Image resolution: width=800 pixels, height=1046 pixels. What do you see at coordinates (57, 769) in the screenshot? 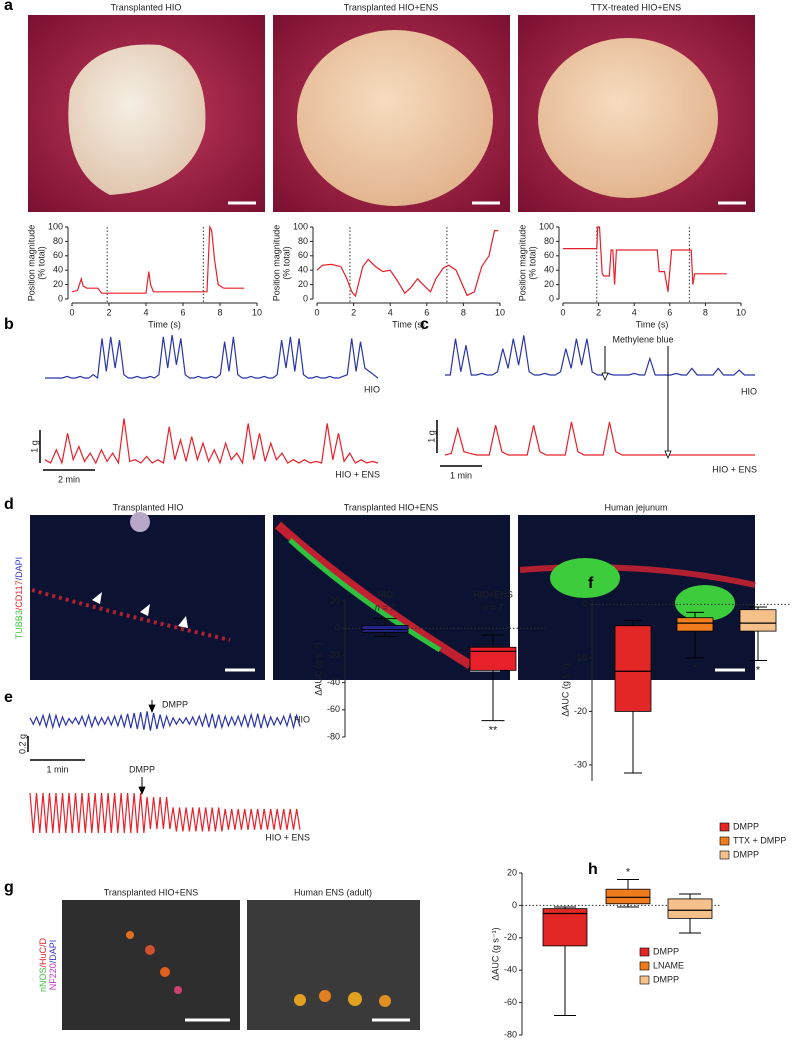
I see `scale-bar-label: 1 min` at bounding box center [57, 769].